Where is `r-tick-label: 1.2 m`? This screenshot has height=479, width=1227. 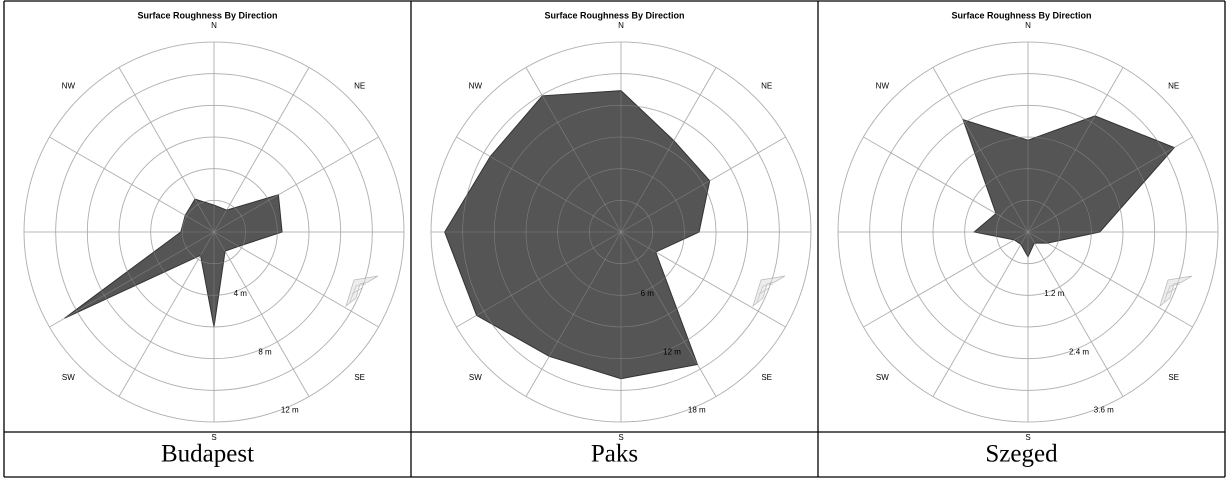
r-tick-label: 1.2 m is located at coordinates (1054, 293).